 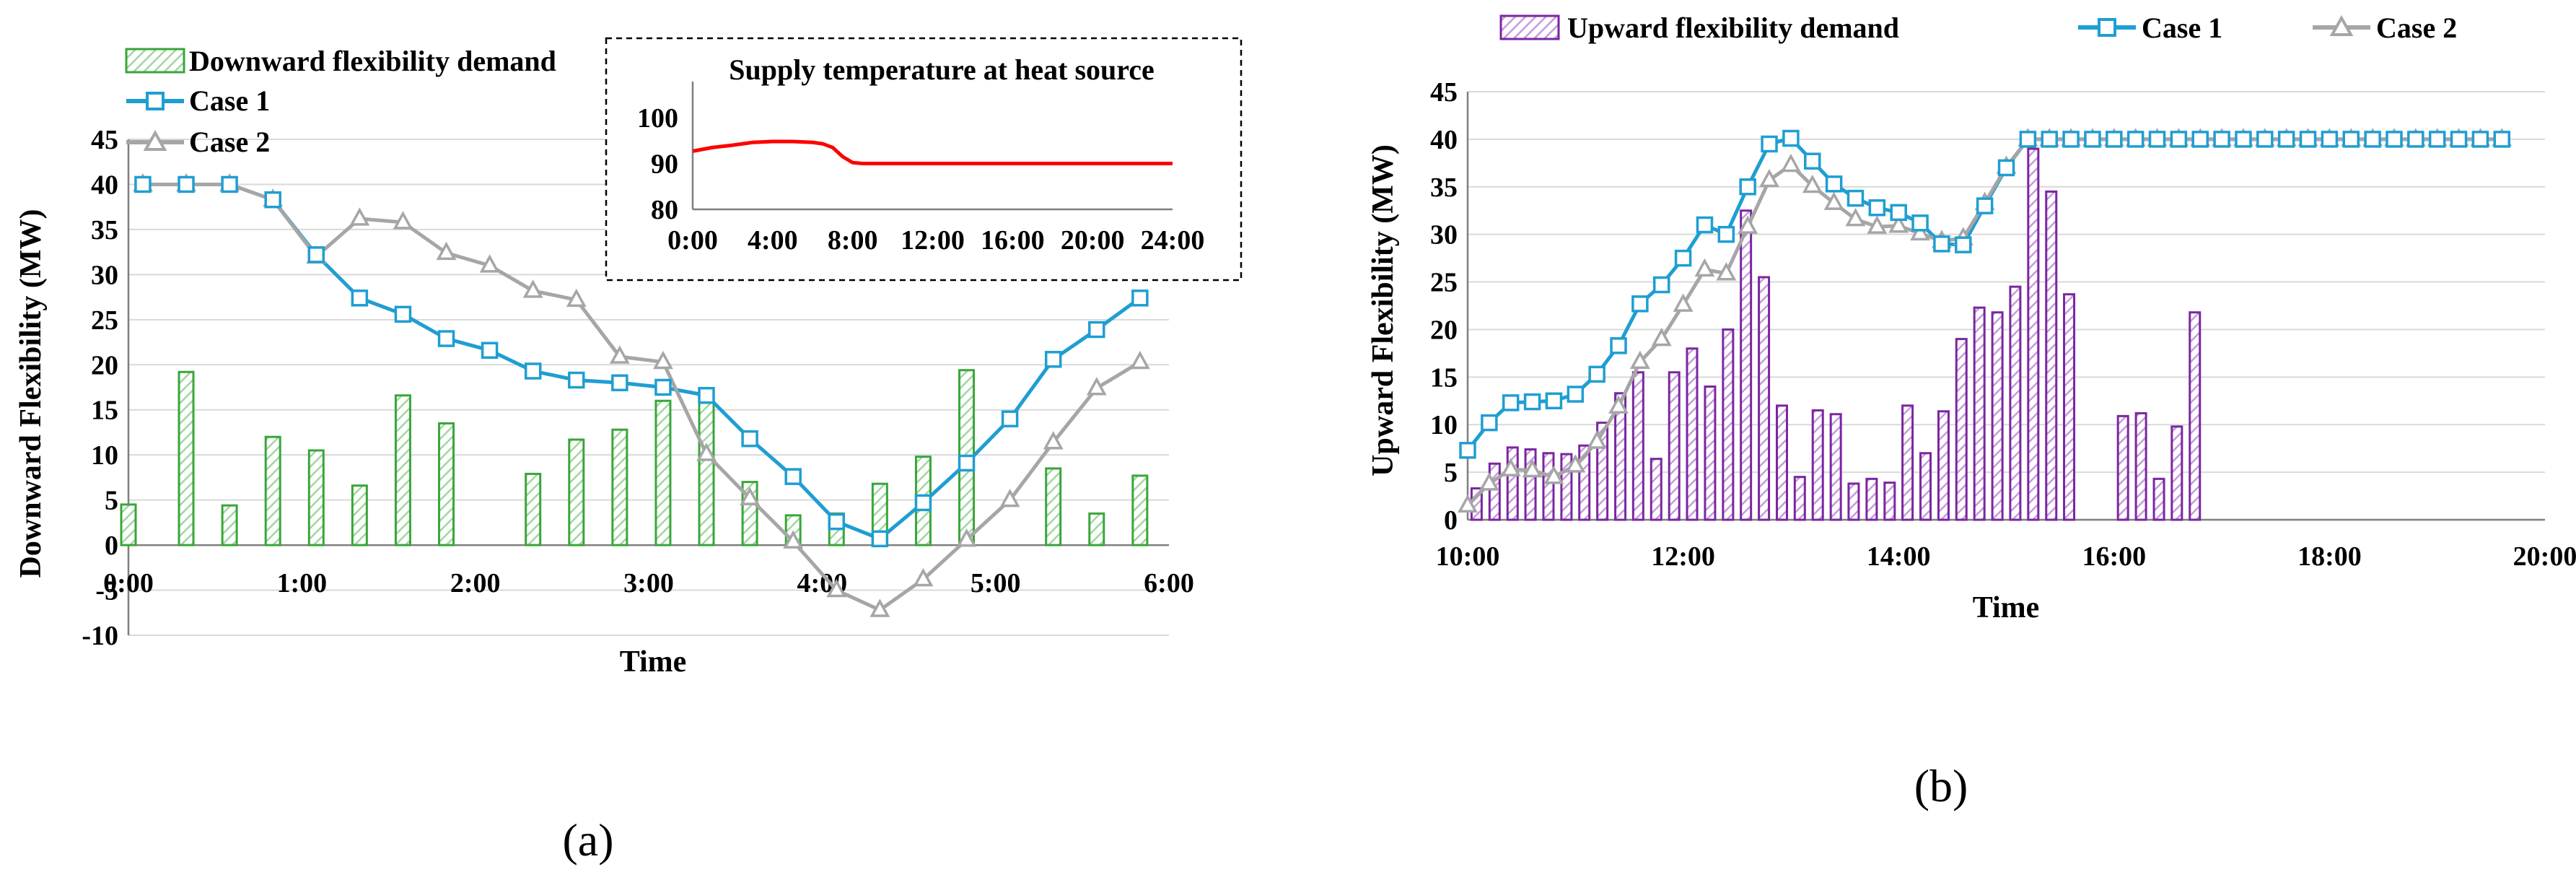 I want to click on inset-x-tick-label: 16:00, so click(x=1013, y=240).